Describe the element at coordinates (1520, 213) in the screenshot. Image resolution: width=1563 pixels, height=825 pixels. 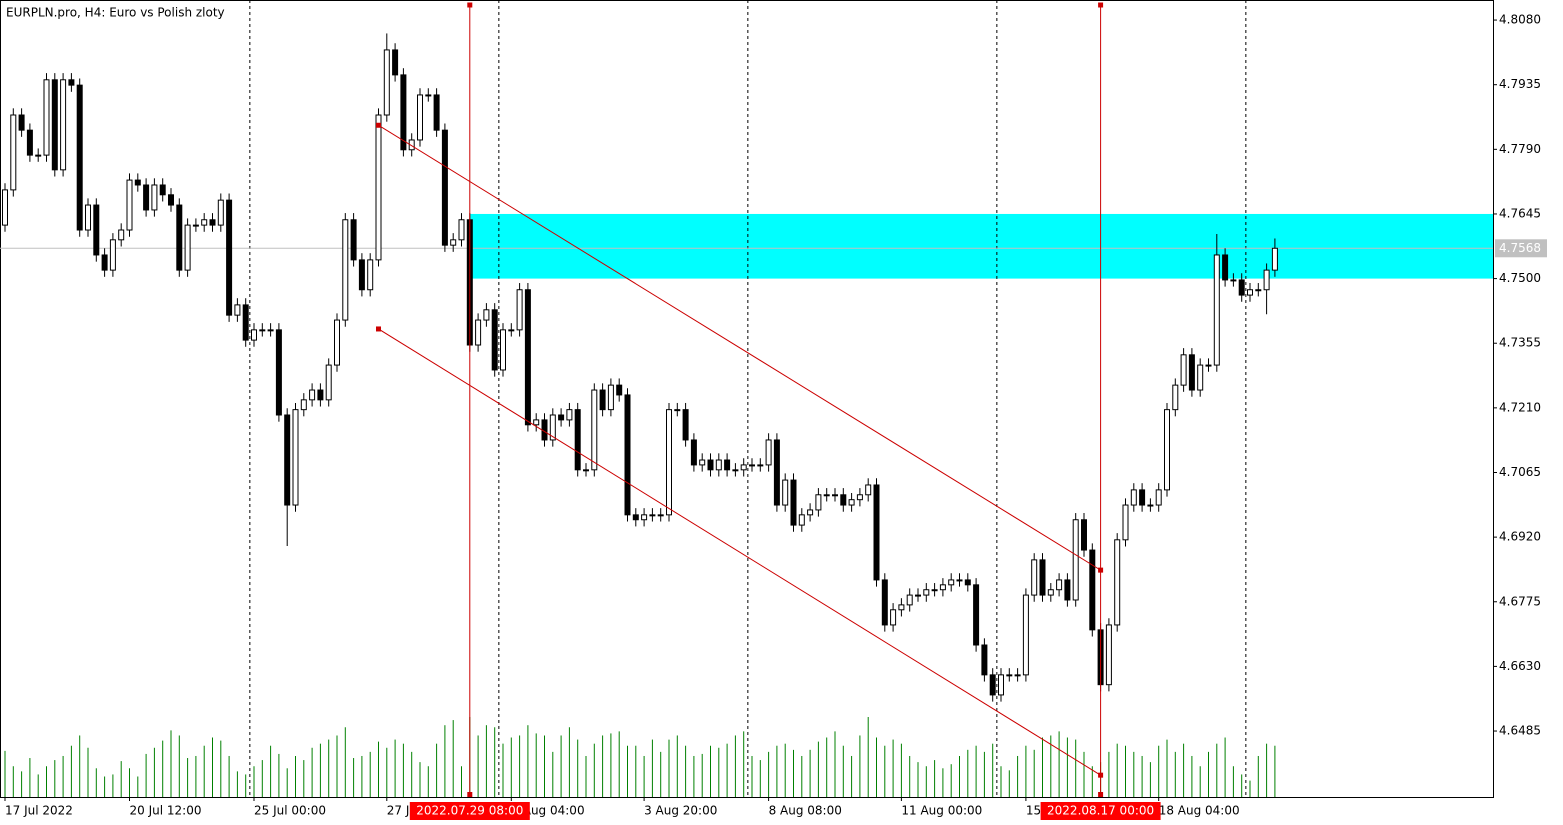
I see `y-tick-label: 4.7645` at that location.